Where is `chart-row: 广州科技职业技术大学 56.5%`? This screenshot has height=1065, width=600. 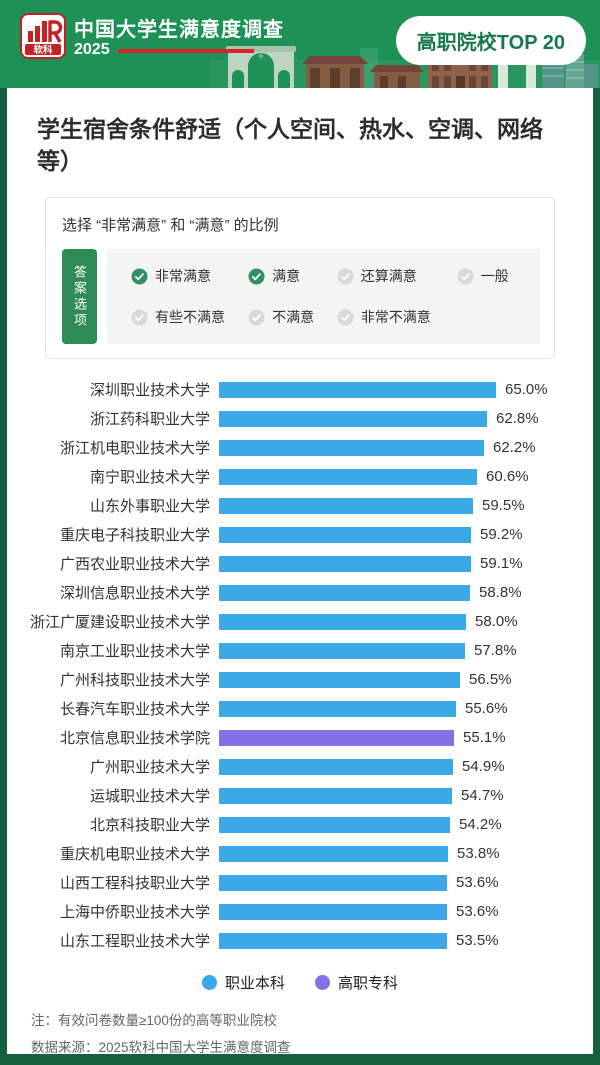
chart-row: 广州科技职业技术大学 56.5% is located at coordinates (300, 679).